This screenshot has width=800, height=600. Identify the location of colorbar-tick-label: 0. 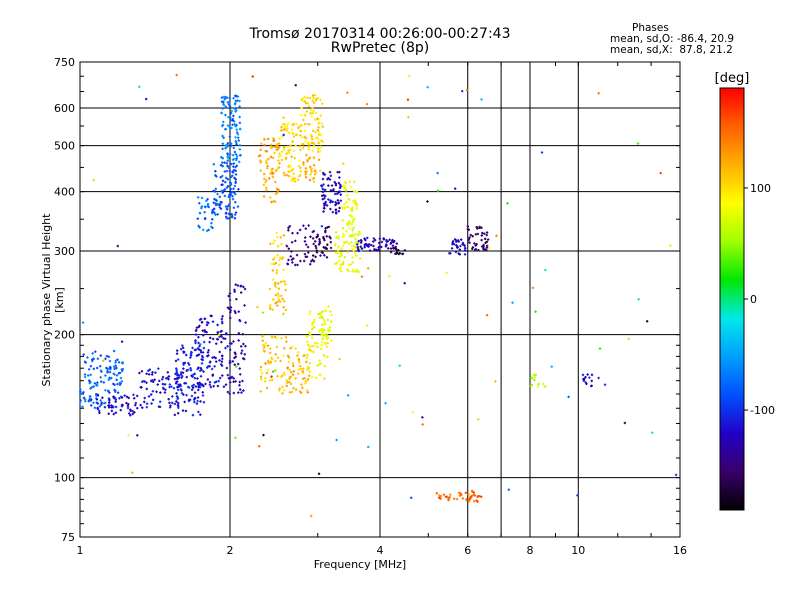
(753, 299).